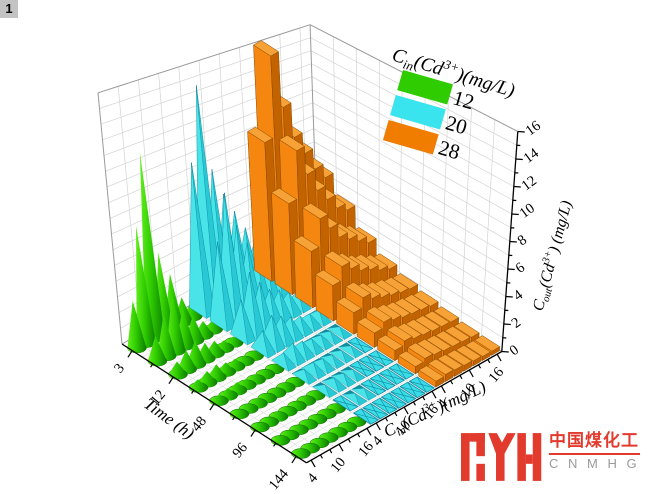  What do you see at coordinates (240, 450) in the screenshot?
I see `time-tick-label: 96` at bounding box center [240, 450].